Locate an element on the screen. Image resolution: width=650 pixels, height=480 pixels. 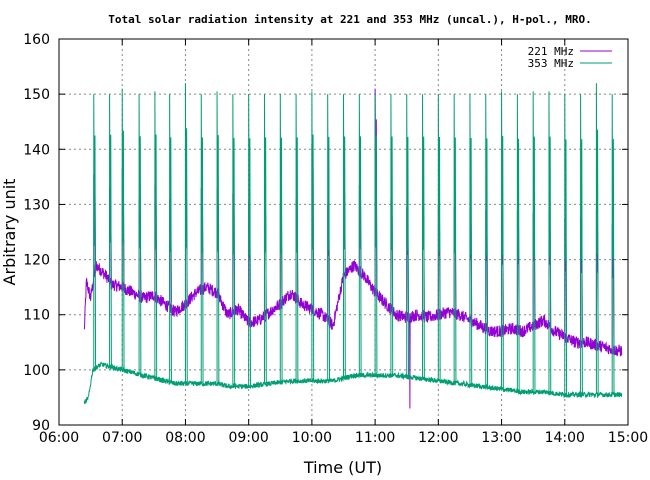
x-tick-label: 12:00 is located at coordinates (438, 438).